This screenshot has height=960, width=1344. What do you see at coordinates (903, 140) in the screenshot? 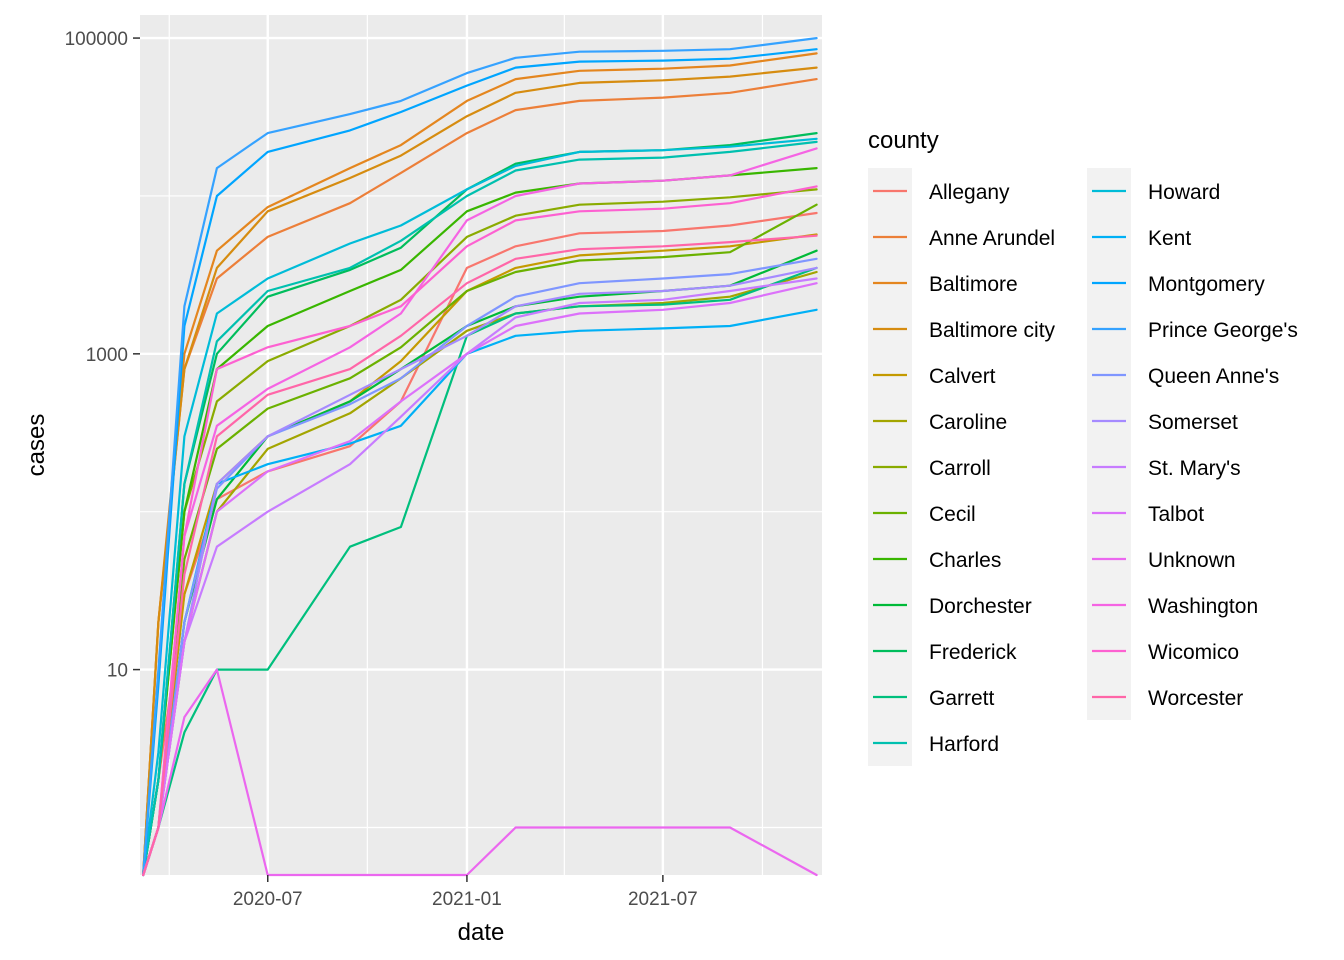
I see `legend-title: county` at bounding box center [903, 140].